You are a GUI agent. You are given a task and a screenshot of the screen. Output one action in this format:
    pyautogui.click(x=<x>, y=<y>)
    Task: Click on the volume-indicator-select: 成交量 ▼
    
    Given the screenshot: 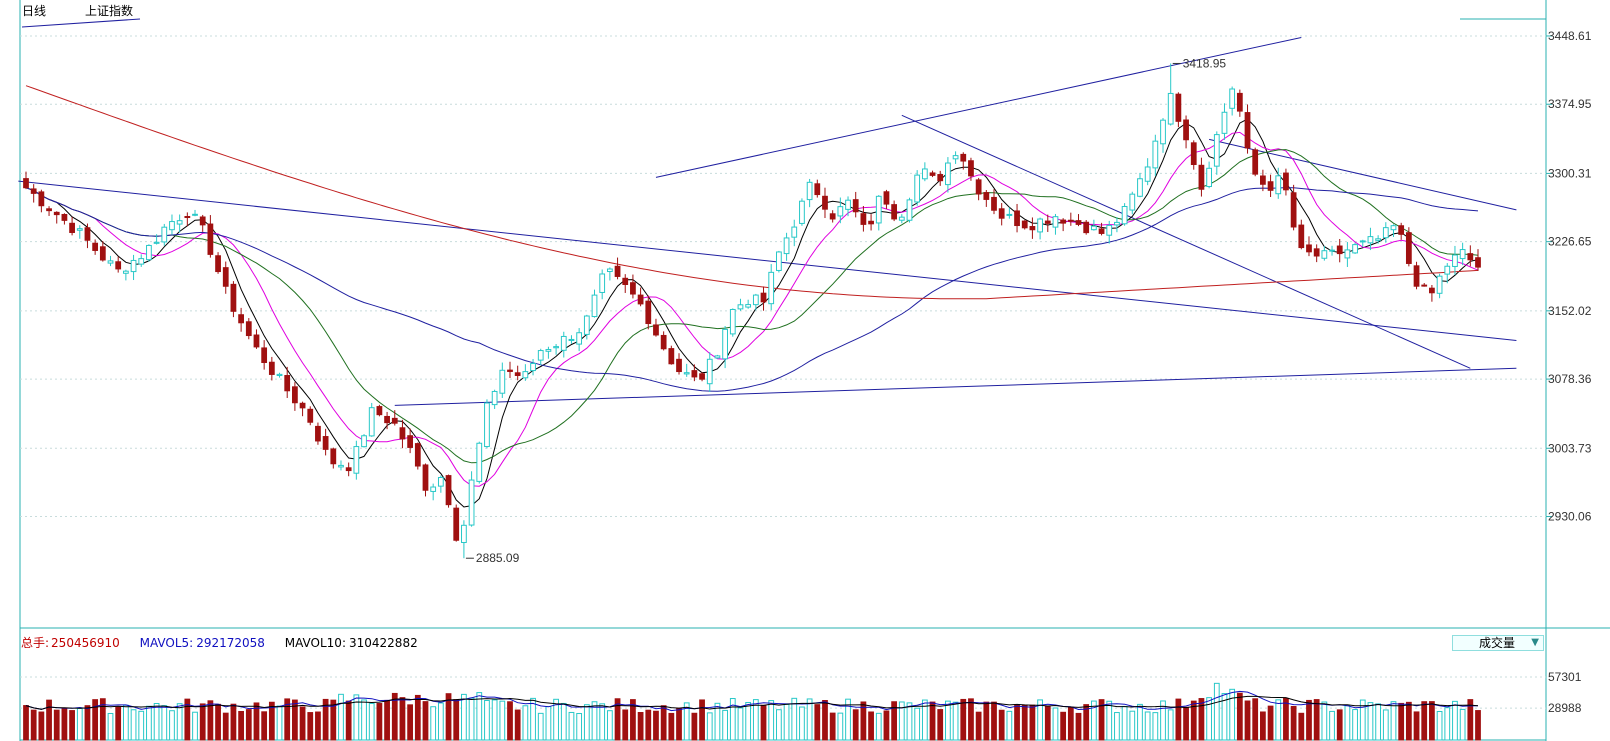 What is the action you would take?
    pyautogui.click(x=1498, y=643)
    